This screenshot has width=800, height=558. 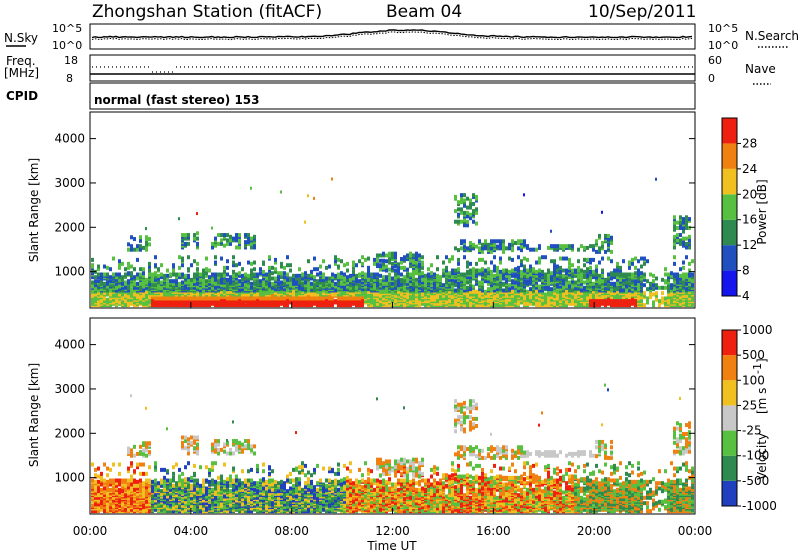 What do you see at coordinates (179, 218) in the screenshot?
I see `echo-speck` at bounding box center [179, 218].